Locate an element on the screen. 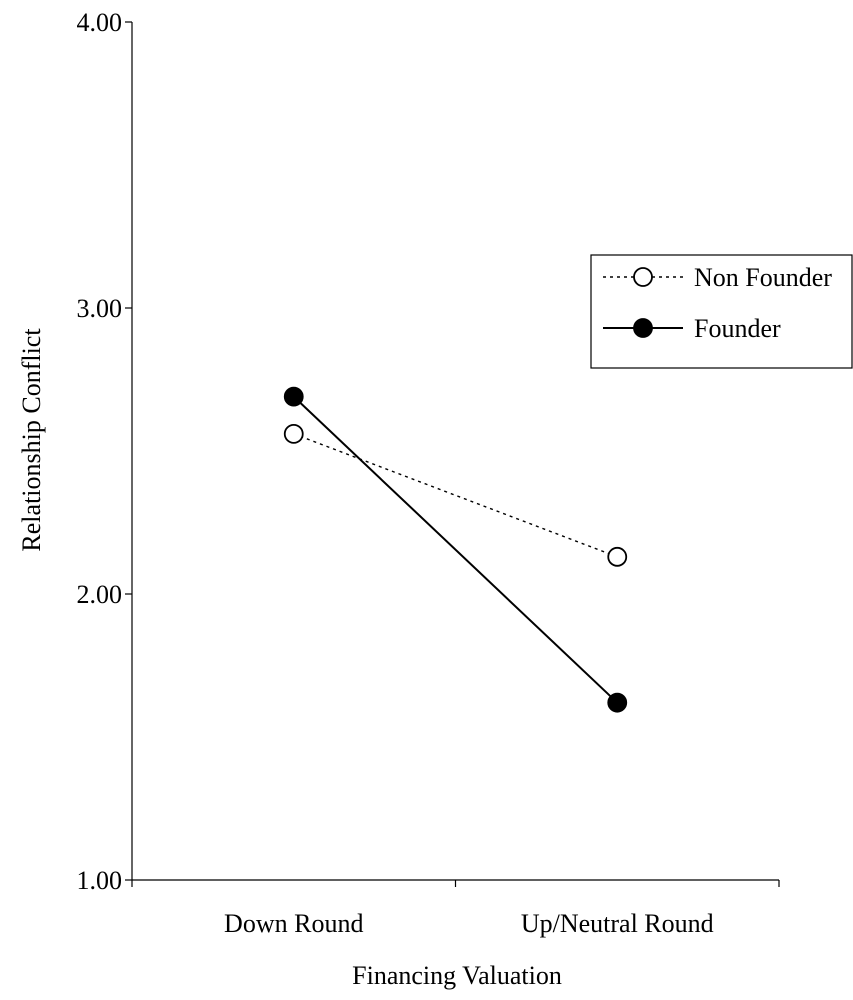 The height and width of the screenshot is (1000, 853). legend: Non Founder Founder is located at coordinates (721, 311).